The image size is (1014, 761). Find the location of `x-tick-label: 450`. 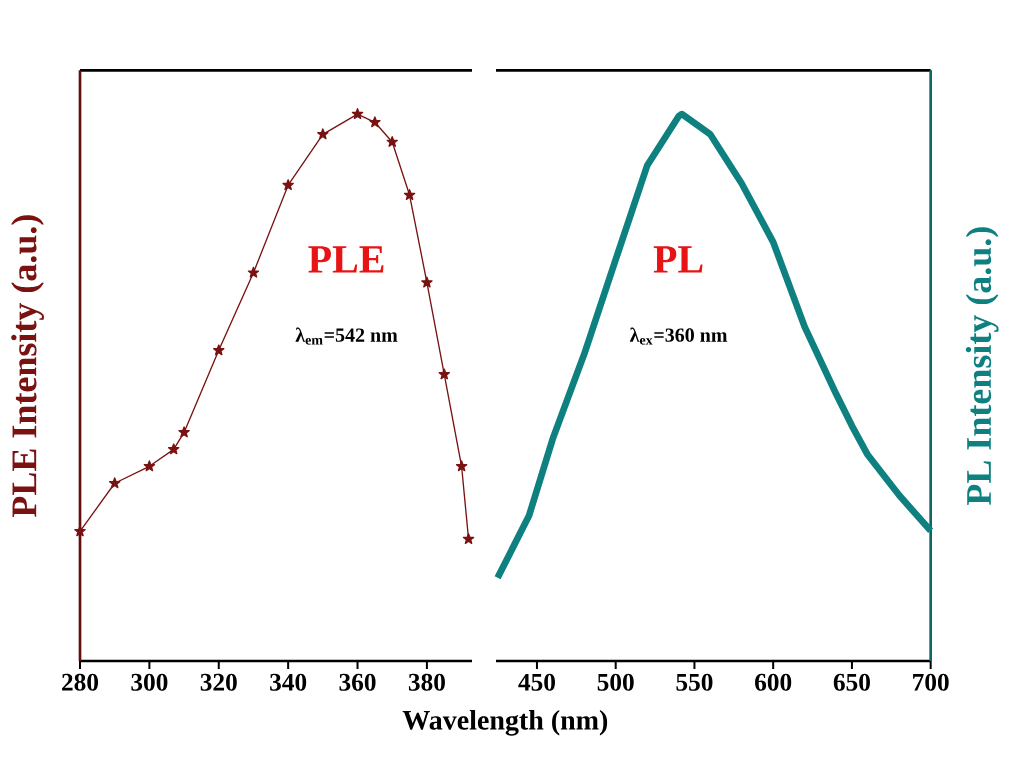

x-tick-label: 450 is located at coordinates (536, 682).